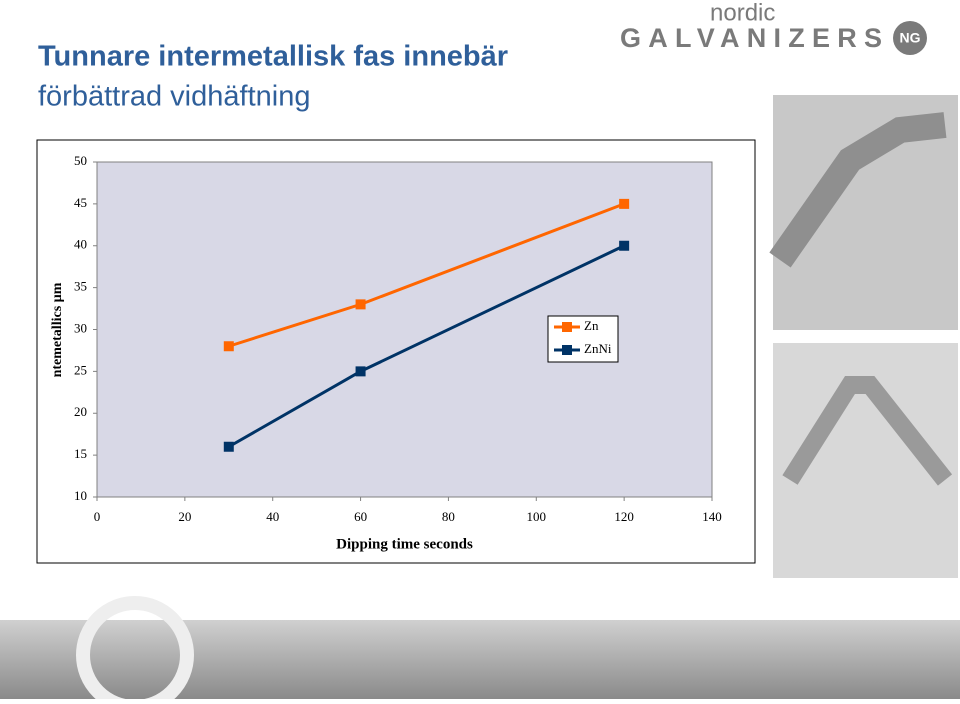 Image resolution: width=960 pixels, height=704 pixels. What do you see at coordinates (135, 650) in the screenshot?
I see `footer-logo` at bounding box center [135, 650].